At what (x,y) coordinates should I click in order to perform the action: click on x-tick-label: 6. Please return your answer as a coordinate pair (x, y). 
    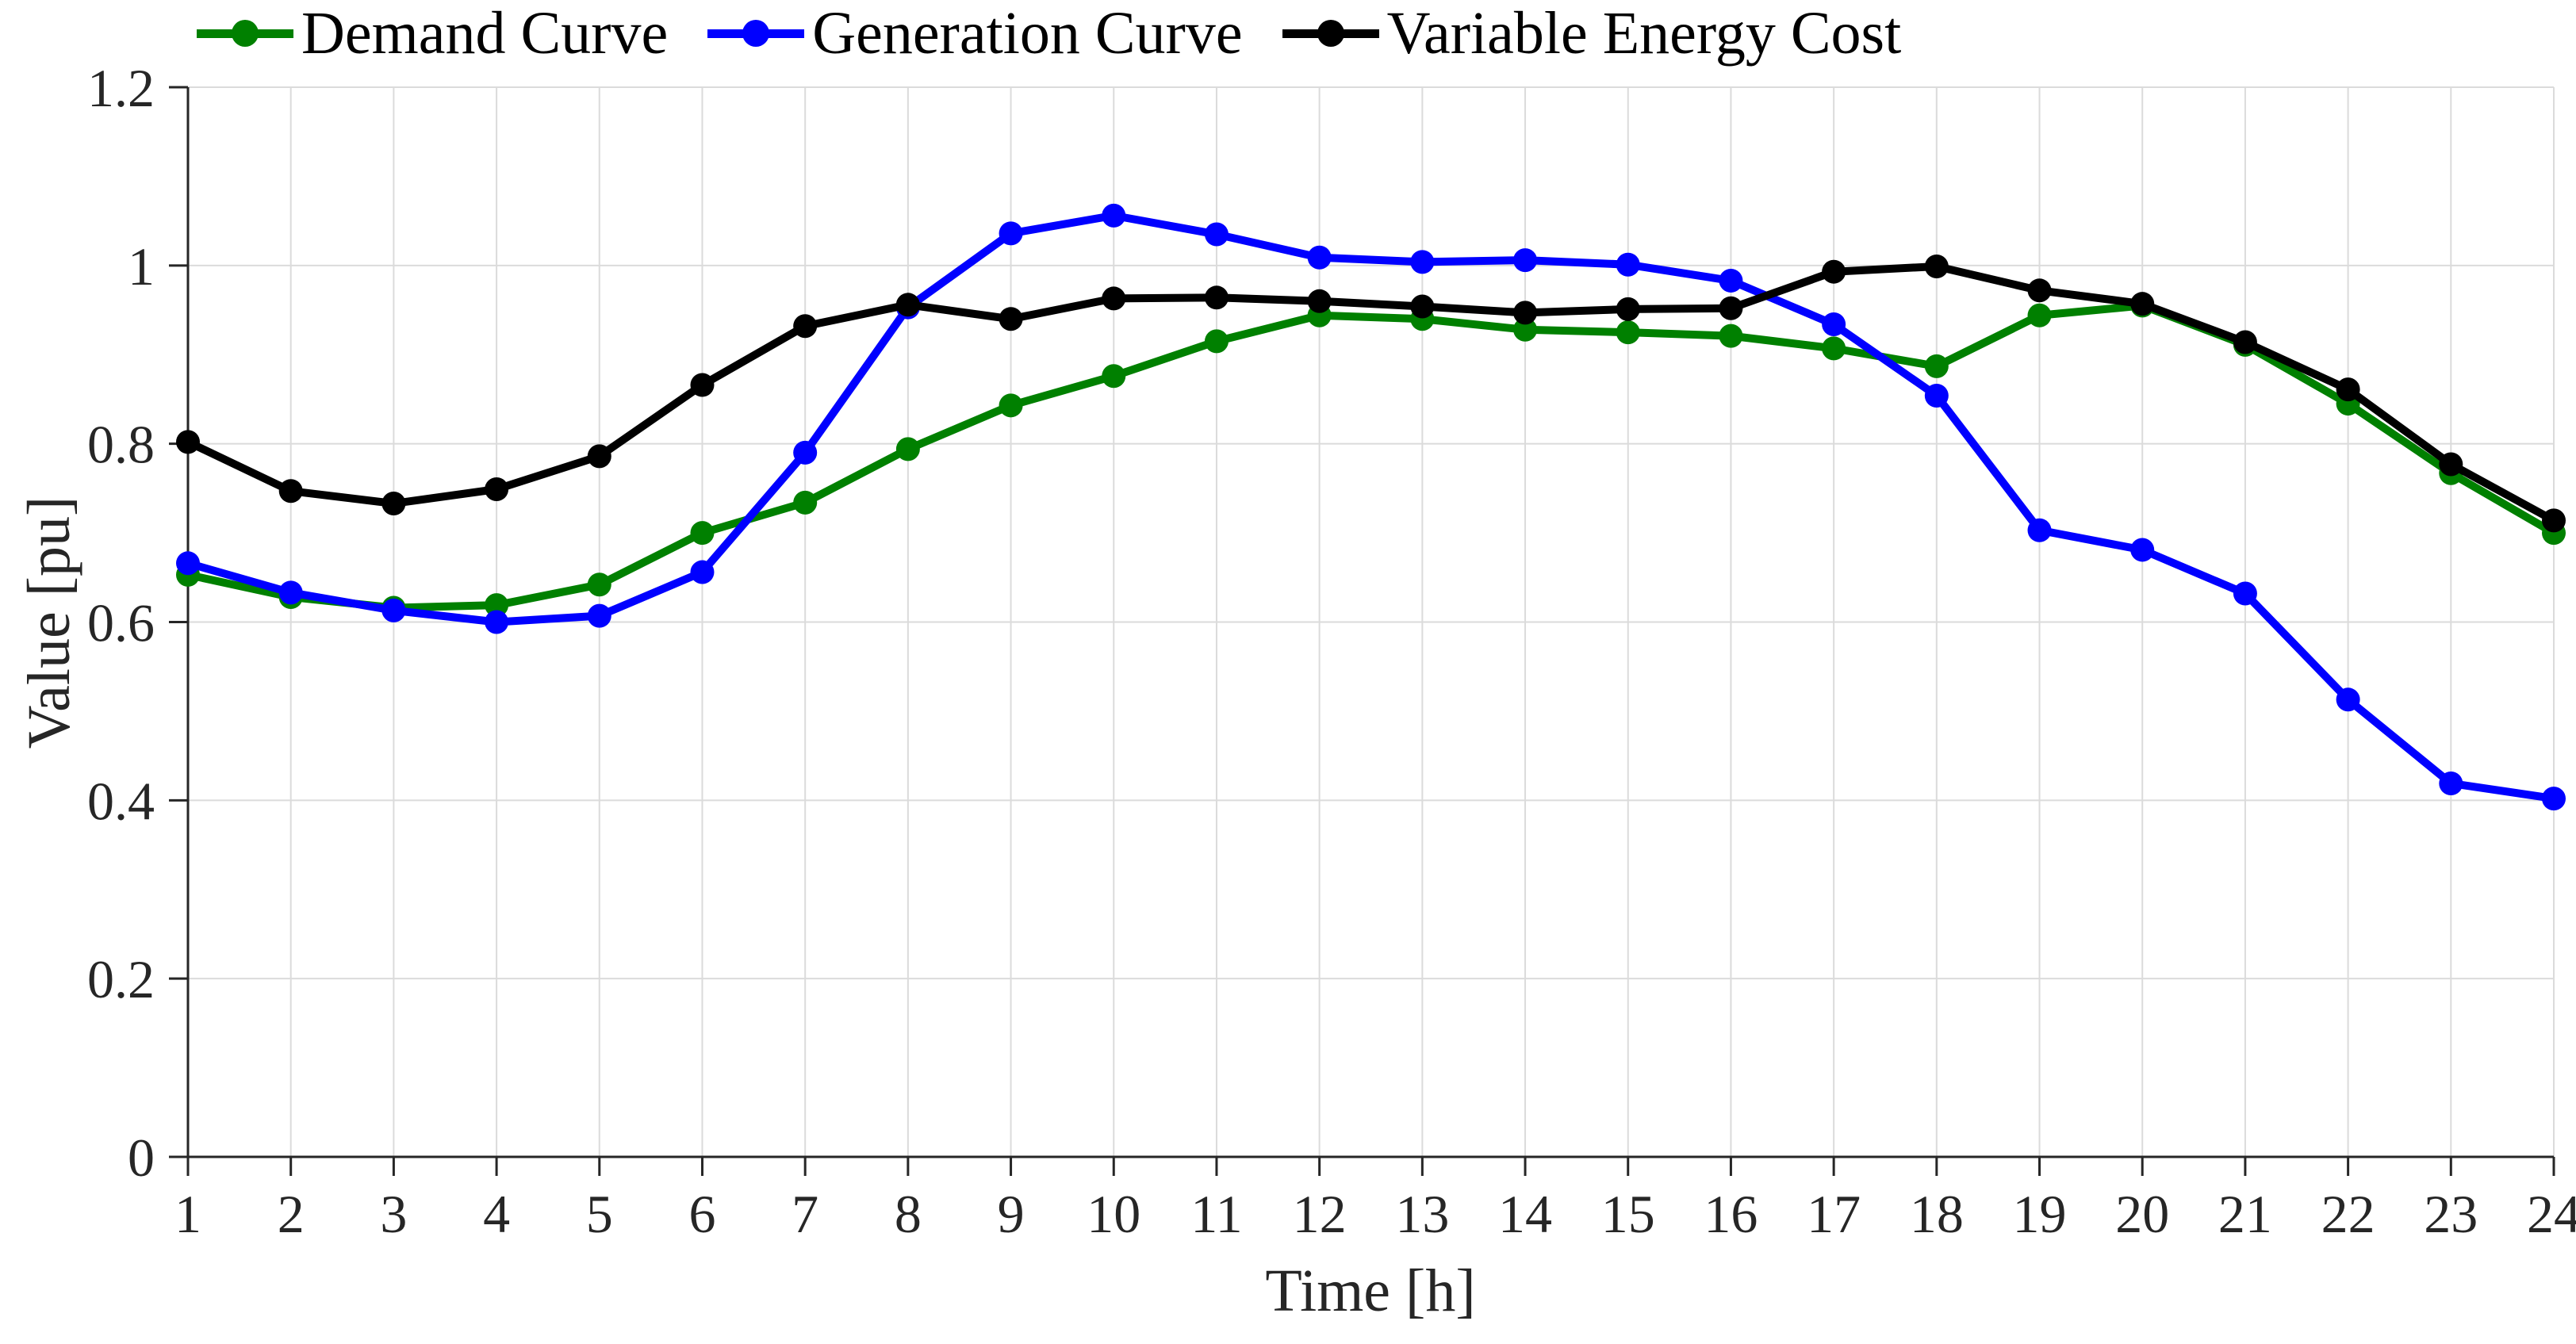
    Looking at the image, I should click on (701, 1214).